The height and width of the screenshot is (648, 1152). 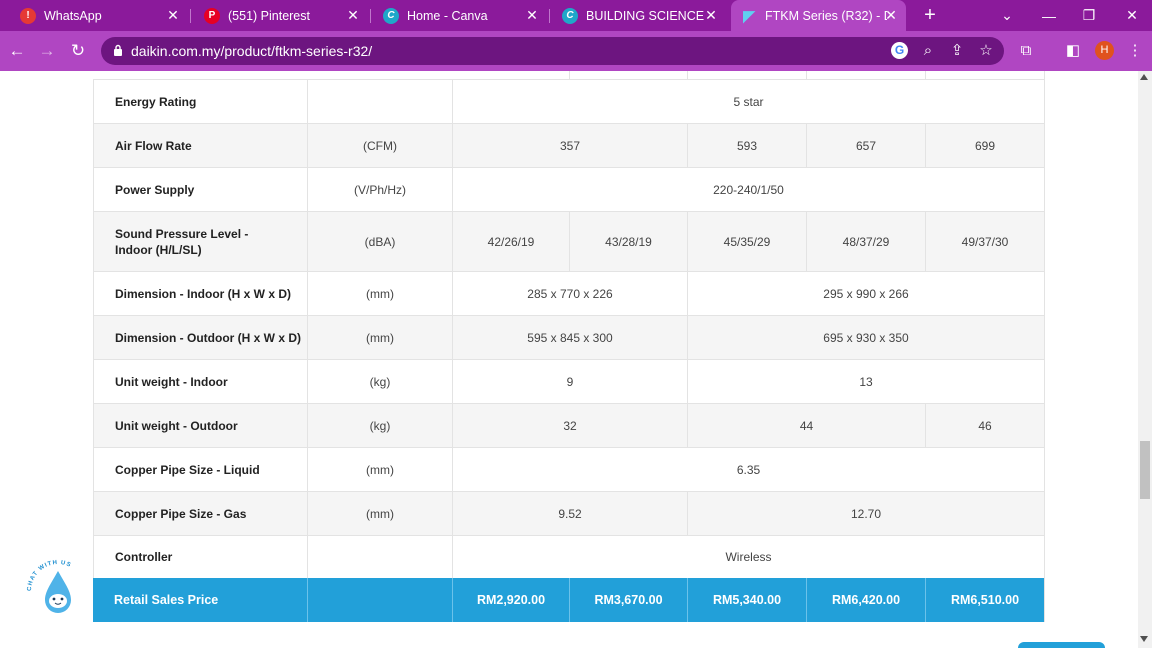 I want to click on table-cell: 593, so click(x=746, y=145).